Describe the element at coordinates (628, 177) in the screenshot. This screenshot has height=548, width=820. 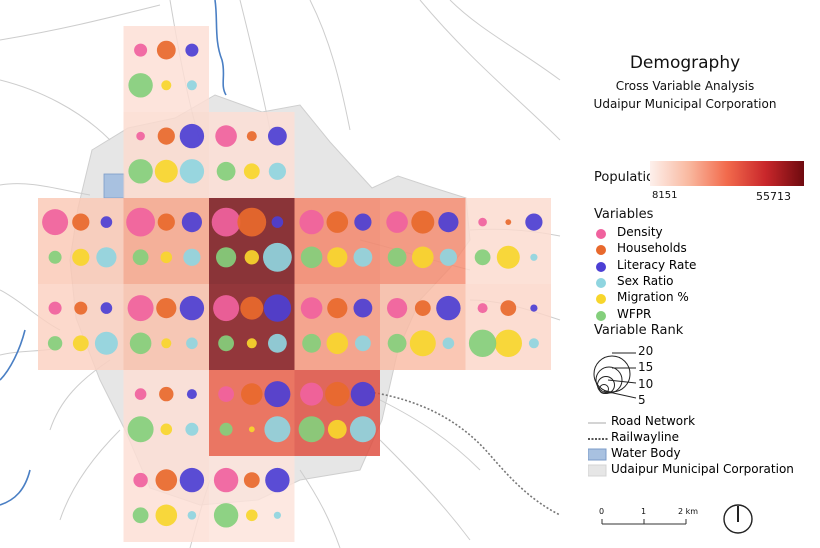
I see `population-legend-label: Population` at that location.